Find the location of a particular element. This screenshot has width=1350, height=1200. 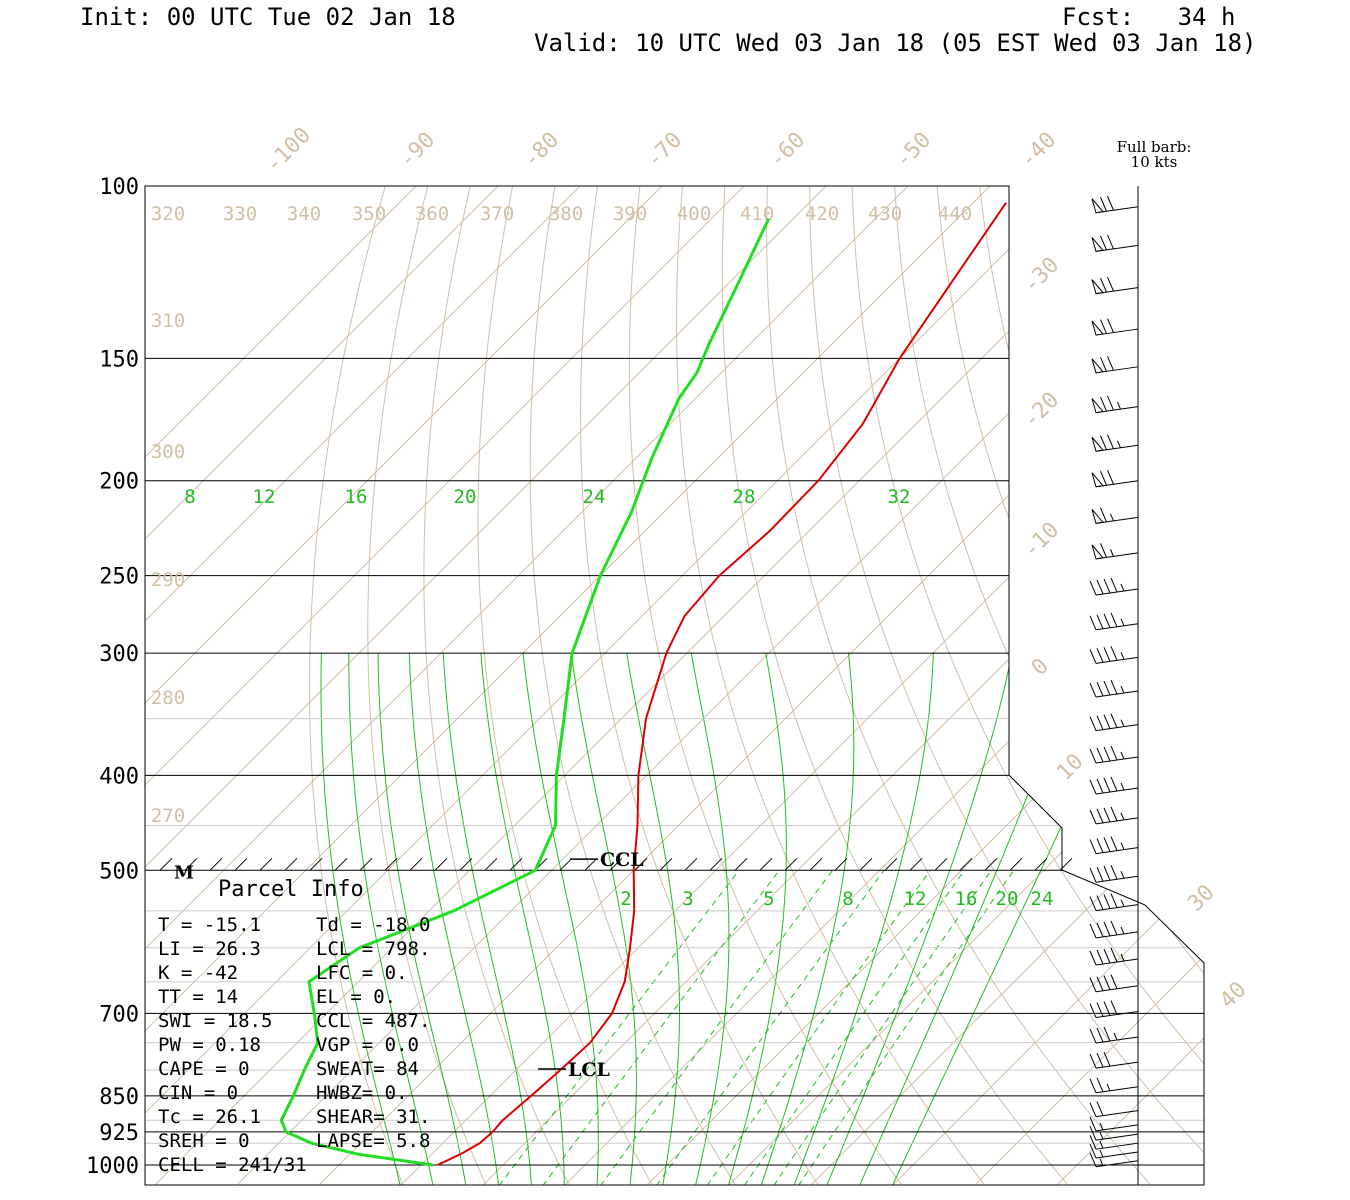

dry-adiabat-label: 320 is located at coordinates (168, 214).